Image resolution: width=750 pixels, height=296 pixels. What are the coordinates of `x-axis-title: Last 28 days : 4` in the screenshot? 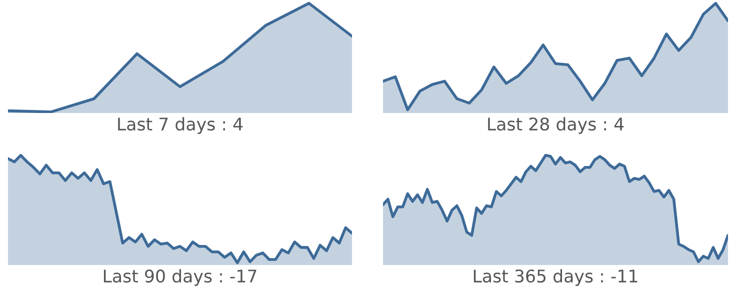 It's located at (556, 125).